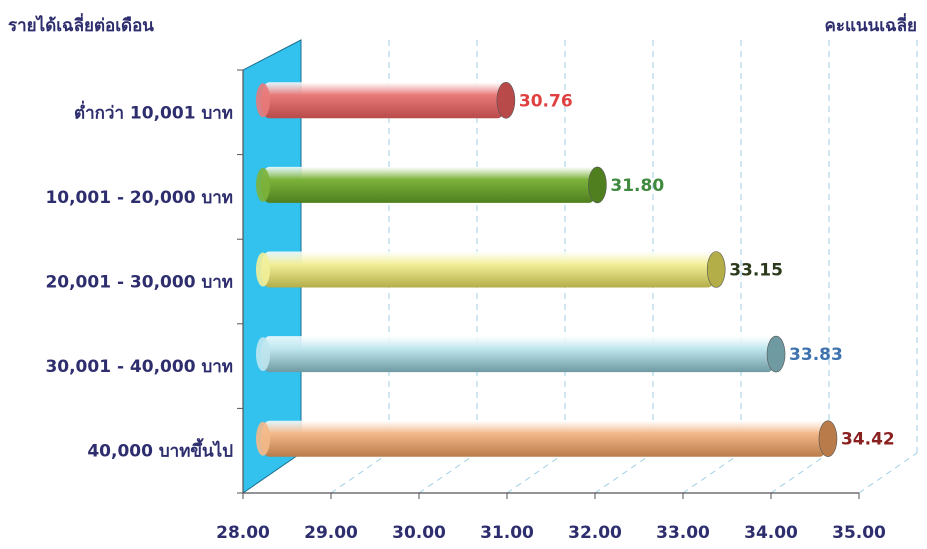  Describe the element at coordinates (816, 355) in the screenshot. I see `value-label: 33.83` at that location.